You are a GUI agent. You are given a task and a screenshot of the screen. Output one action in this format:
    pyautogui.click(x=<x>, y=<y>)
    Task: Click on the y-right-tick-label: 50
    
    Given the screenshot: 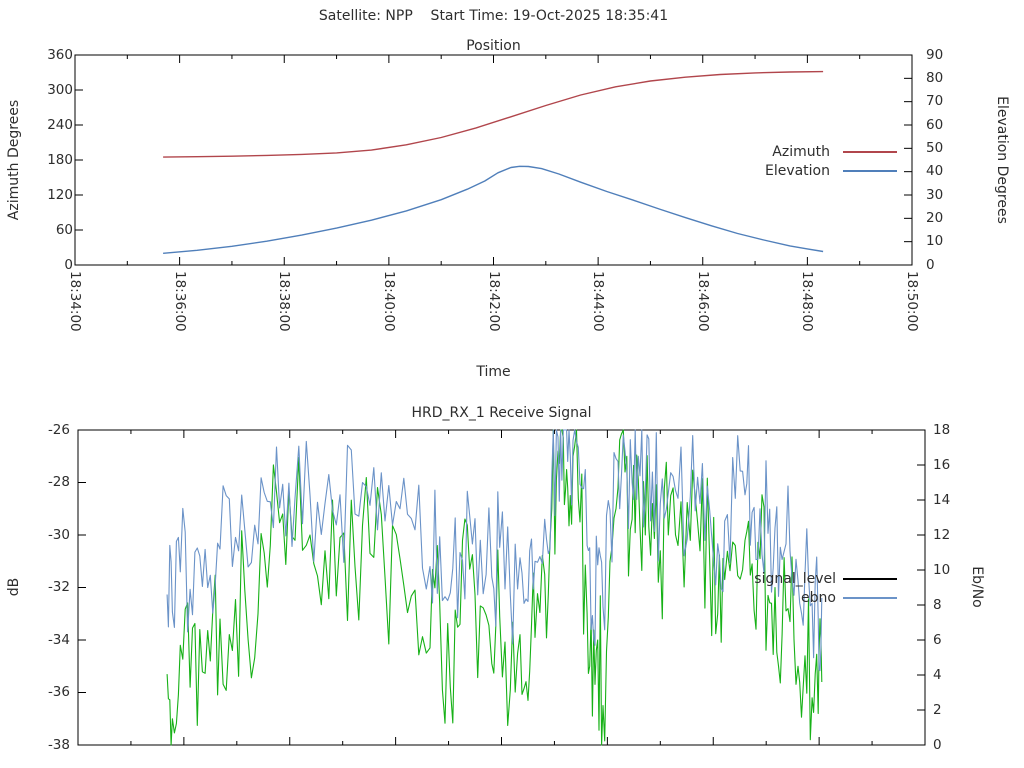 What is the action you would take?
    pyautogui.click(x=935, y=147)
    